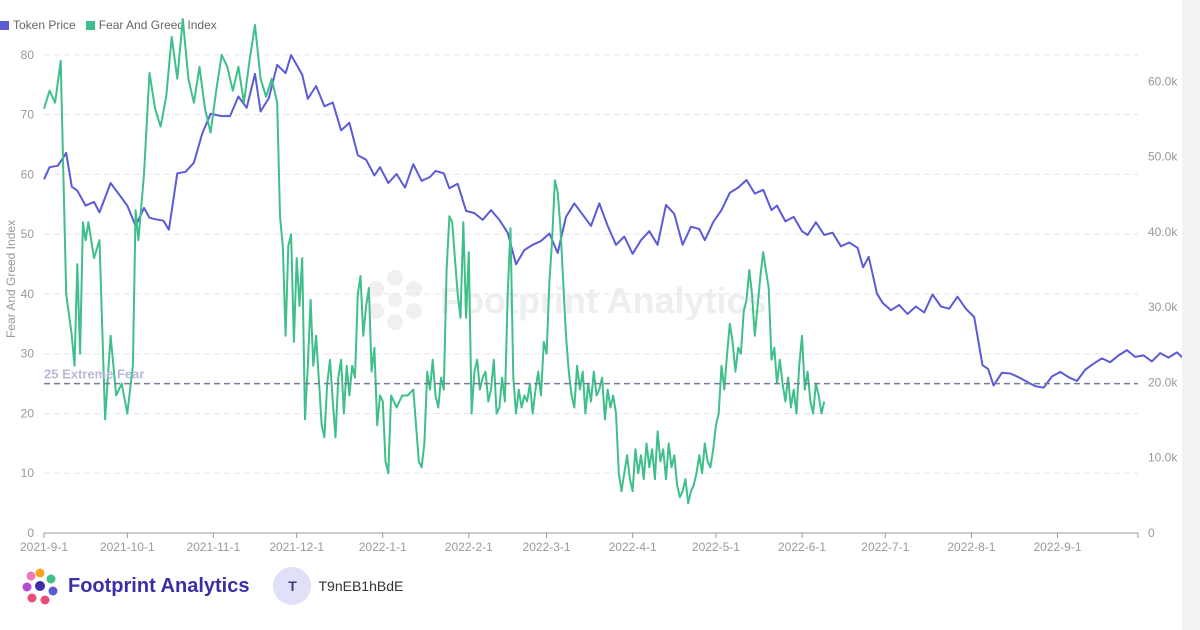 This screenshot has width=1200, height=630. Describe the element at coordinates (28, 294) in the screenshot. I see `y-left-tick-label: 40` at that location.